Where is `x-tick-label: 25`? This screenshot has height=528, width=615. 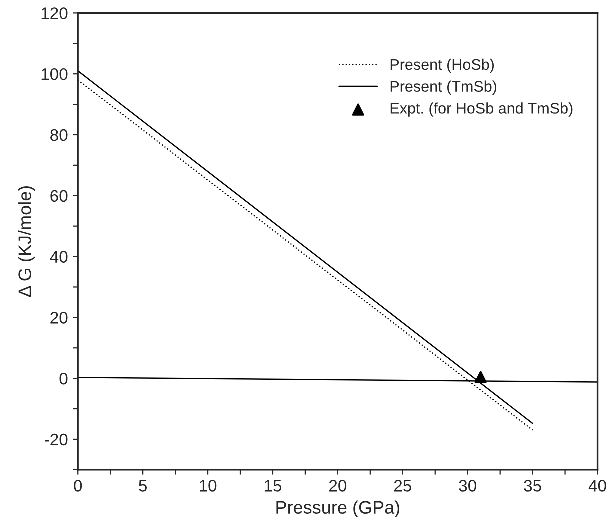 x-tick-label: 25 is located at coordinates (403, 486).